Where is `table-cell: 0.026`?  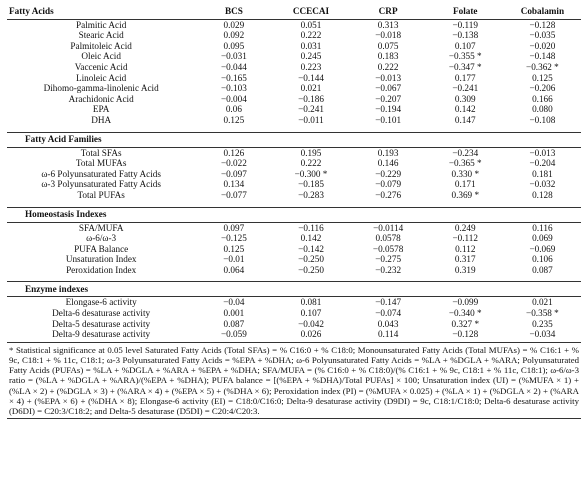 table-cell: 0.026 is located at coordinates (311, 336).